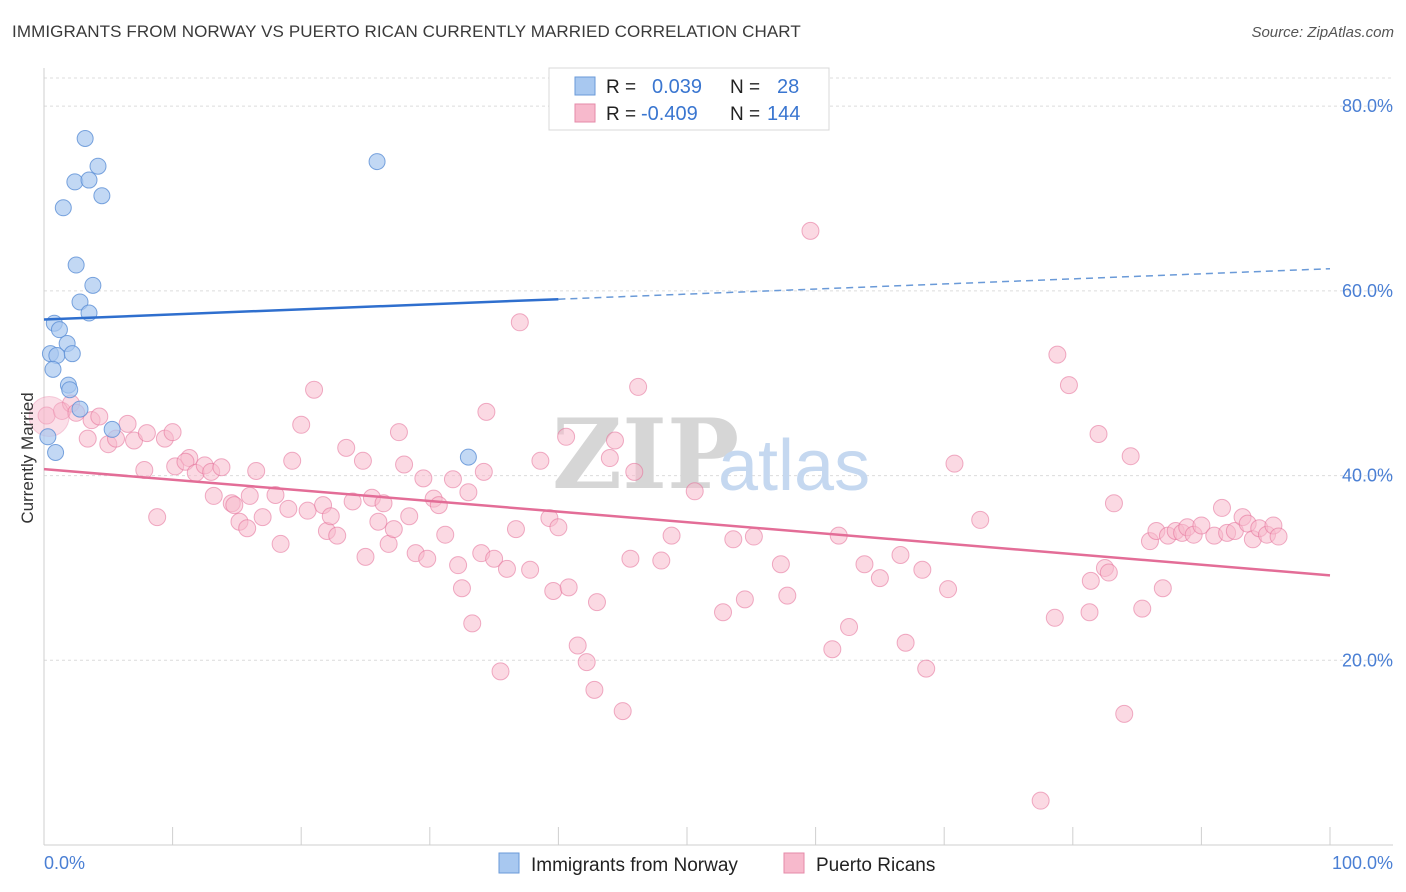 The width and height of the screenshot is (1406, 892). Describe the element at coordinates (677, 87) in the screenshot. I see `legend-r-value: 0.039` at that location.